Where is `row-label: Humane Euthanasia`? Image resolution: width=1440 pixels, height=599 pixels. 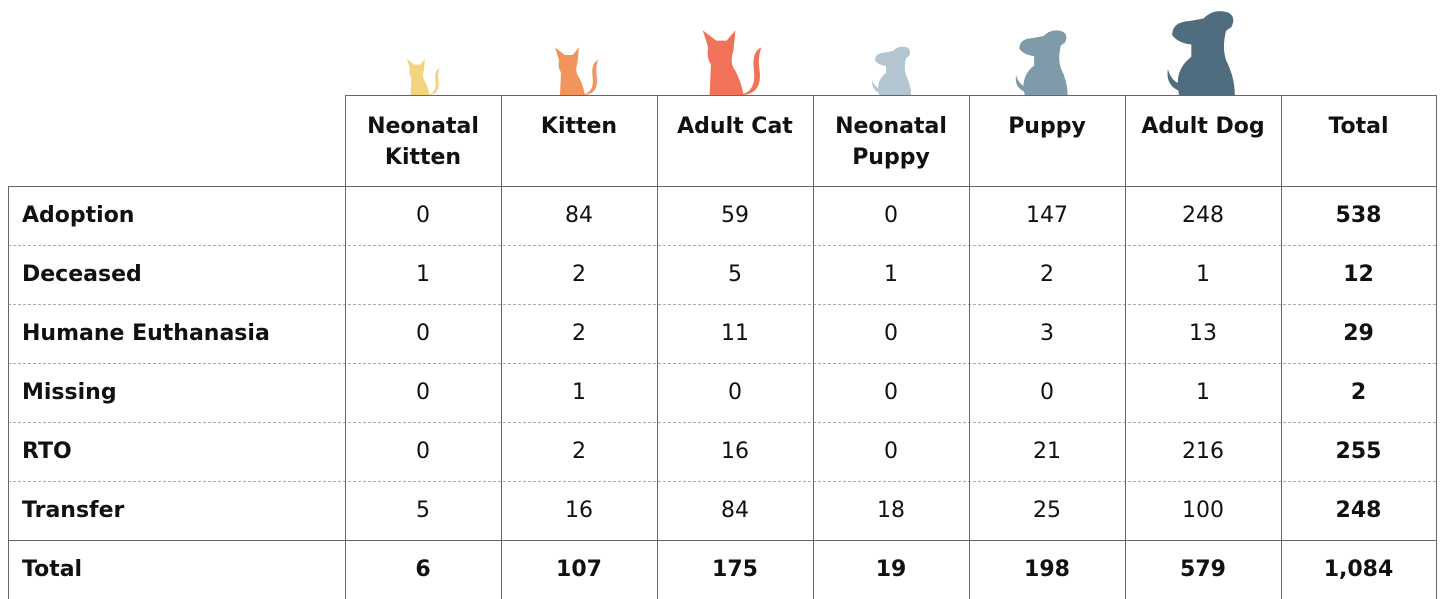 row-label: Humane Euthanasia is located at coordinates (146, 333).